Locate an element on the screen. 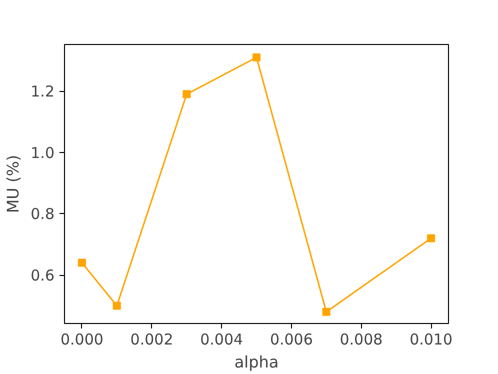 This screenshot has height=374, width=498. x-tick-label: 0.000 is located at coordinates (82, 339).